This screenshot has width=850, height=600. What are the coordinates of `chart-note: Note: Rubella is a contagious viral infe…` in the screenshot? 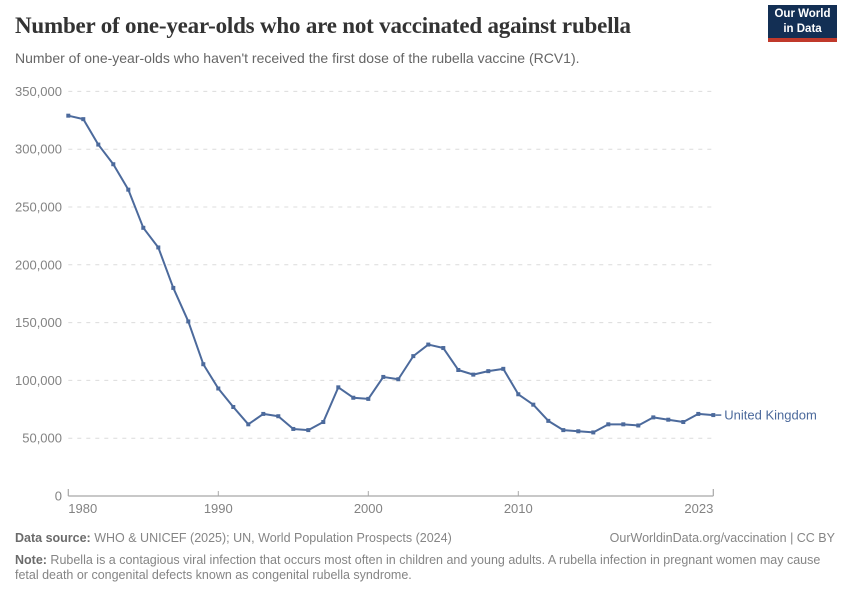 It's located at (425, 568).